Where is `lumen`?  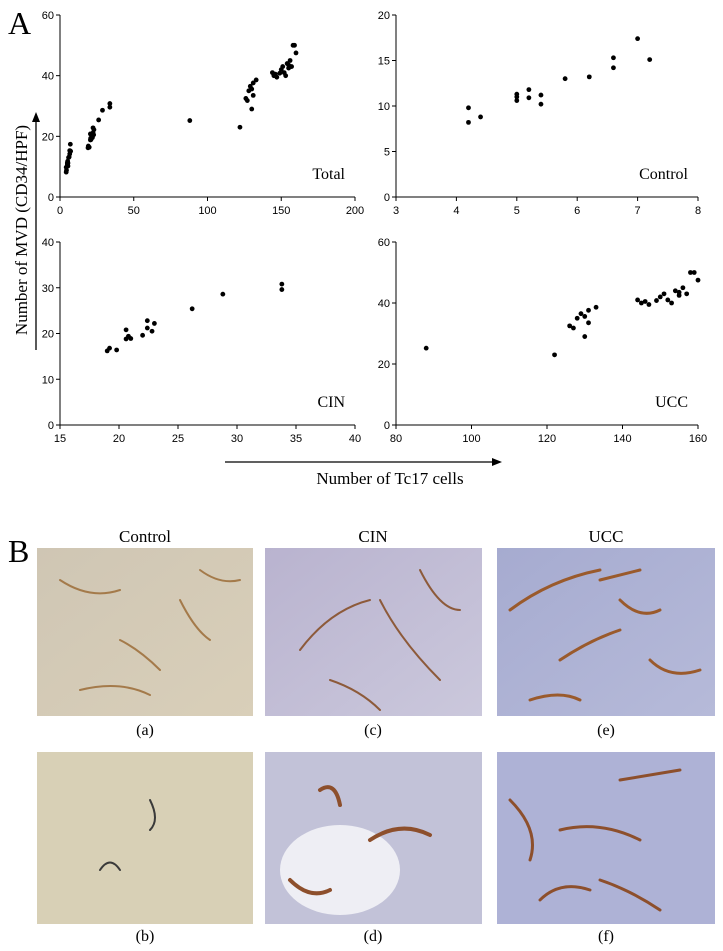 lumen is located at coordinates (340, 870).